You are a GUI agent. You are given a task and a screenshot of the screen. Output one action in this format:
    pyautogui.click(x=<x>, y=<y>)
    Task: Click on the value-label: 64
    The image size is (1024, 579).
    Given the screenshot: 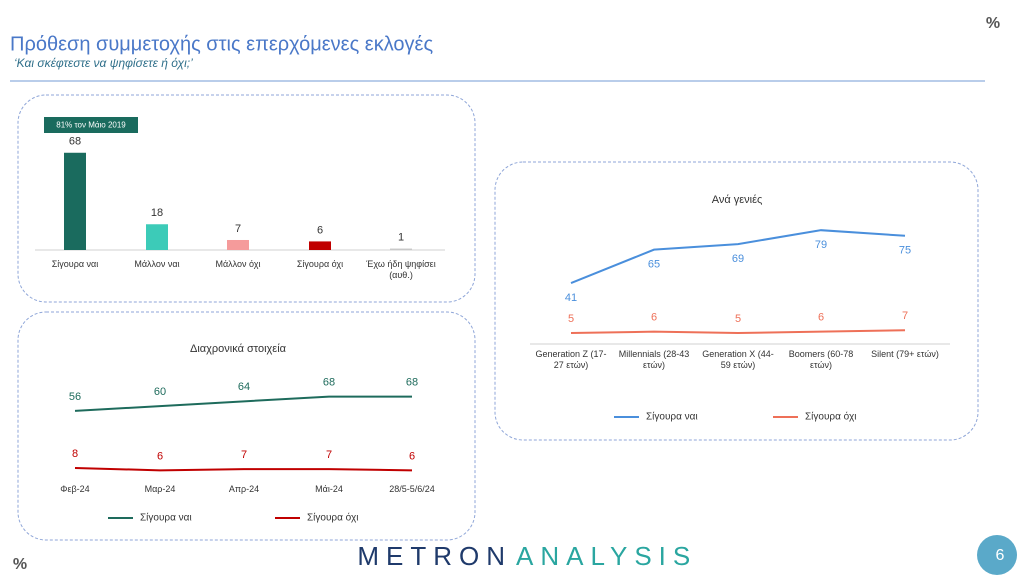 What is the action you would take?
    pyautogui.click(x=244, y=387)
    